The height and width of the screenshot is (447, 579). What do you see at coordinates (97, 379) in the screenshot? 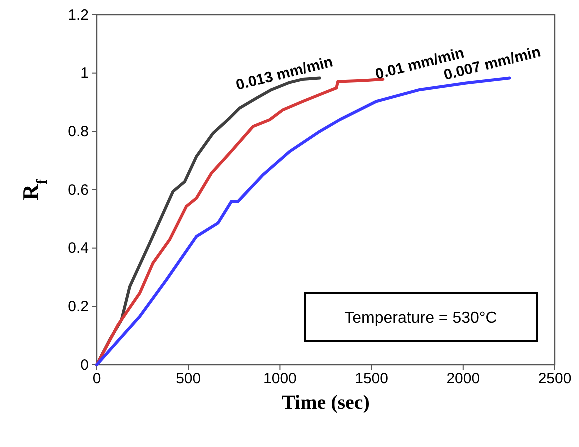
I see `x-tick-label: 0` at bounding box center [97, 379].